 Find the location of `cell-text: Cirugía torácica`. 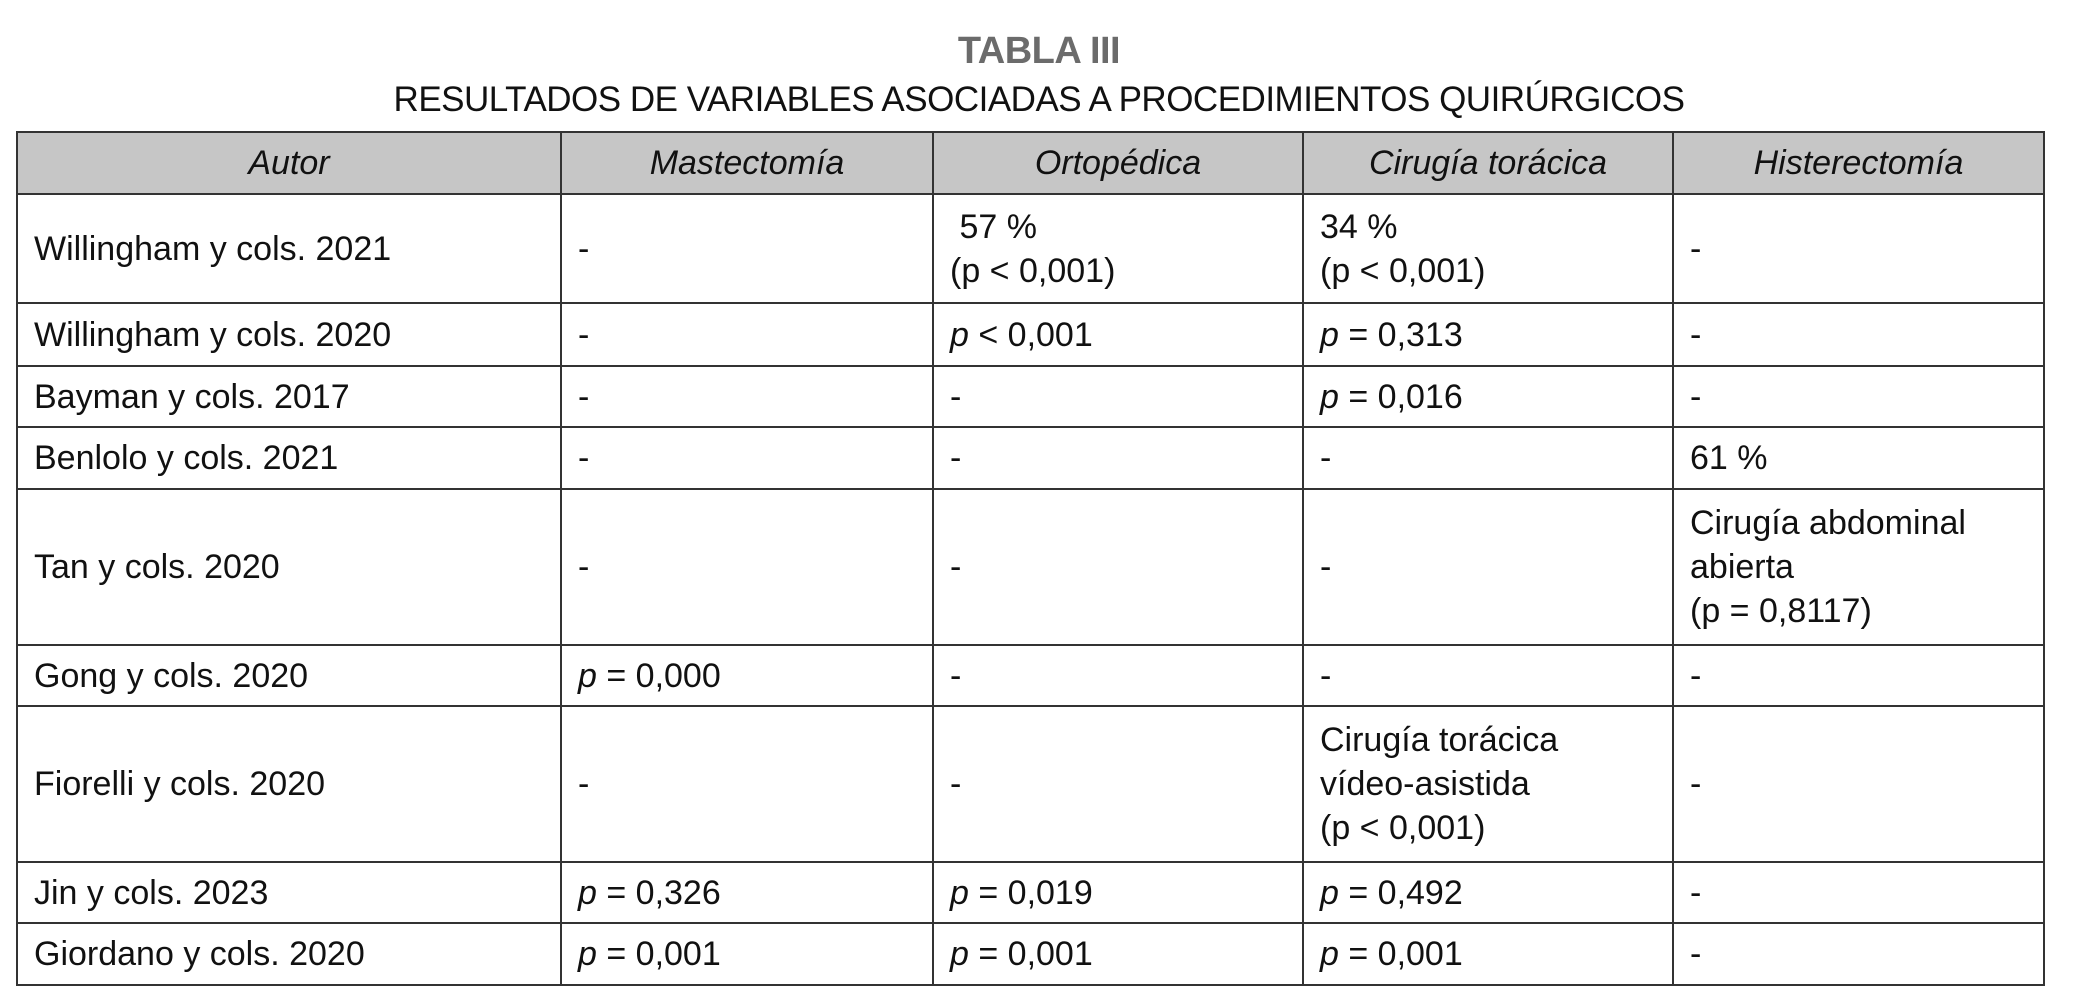

cell-text: Cirugía torácica is located at coordinates (1439, 740).